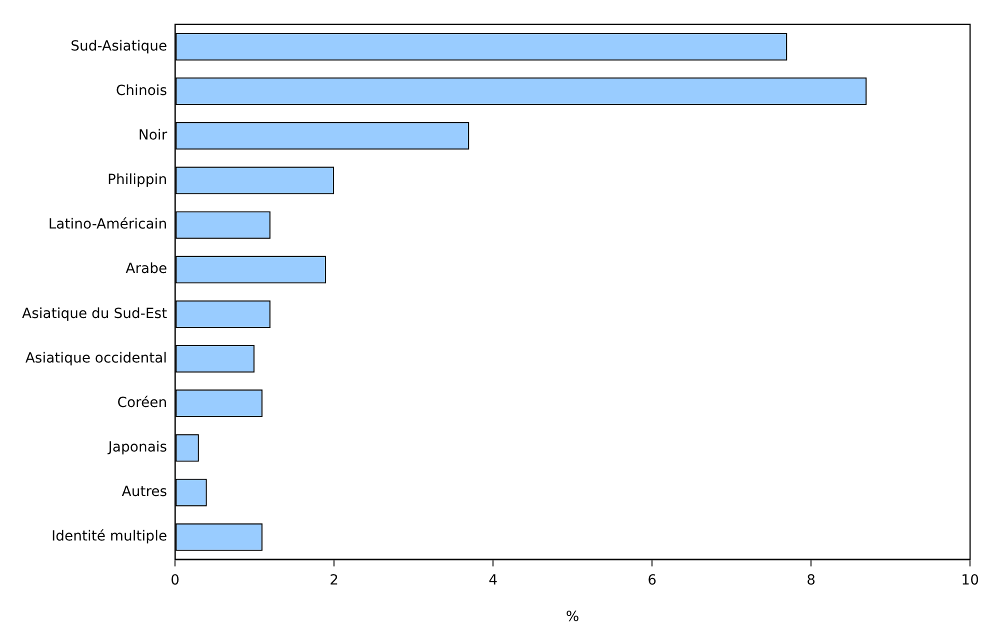 This screenshot has width=985, height=634. I want to click on y-tick-label: Philippin, so click(138, 180).